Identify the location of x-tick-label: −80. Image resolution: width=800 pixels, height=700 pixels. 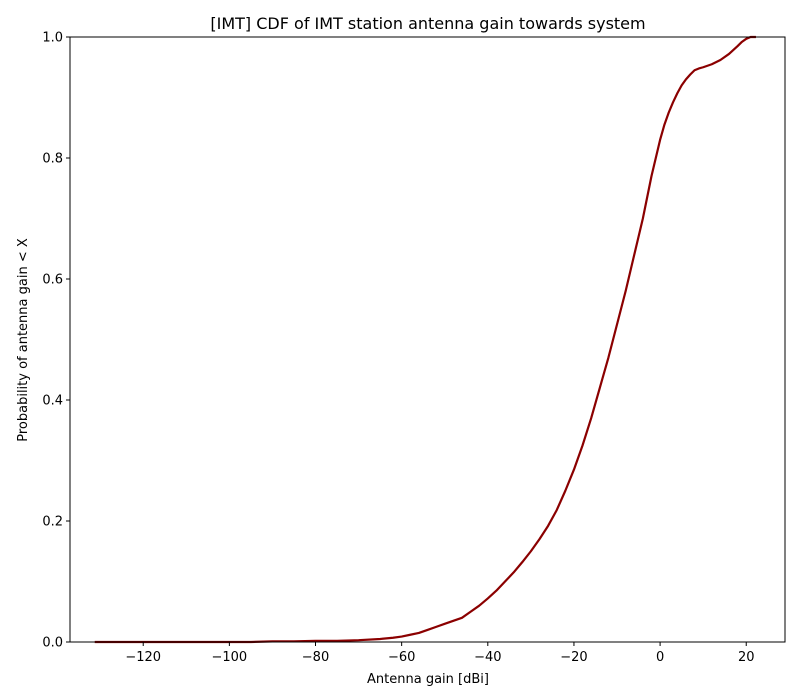
(315, 657).